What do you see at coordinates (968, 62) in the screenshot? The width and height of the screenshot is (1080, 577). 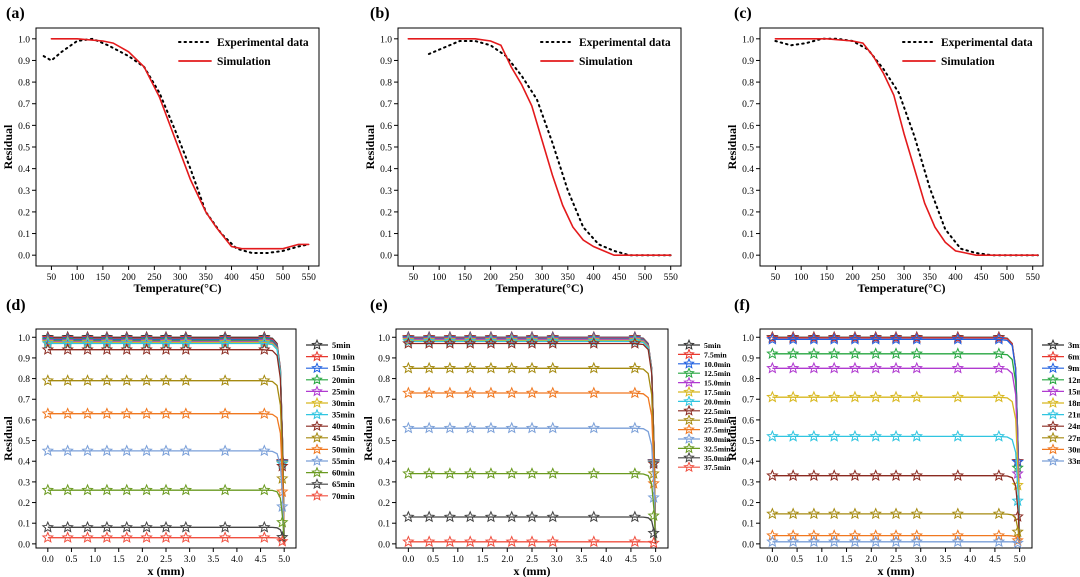 I see `legend-label: Simulation` at bounding box center [968, 62].